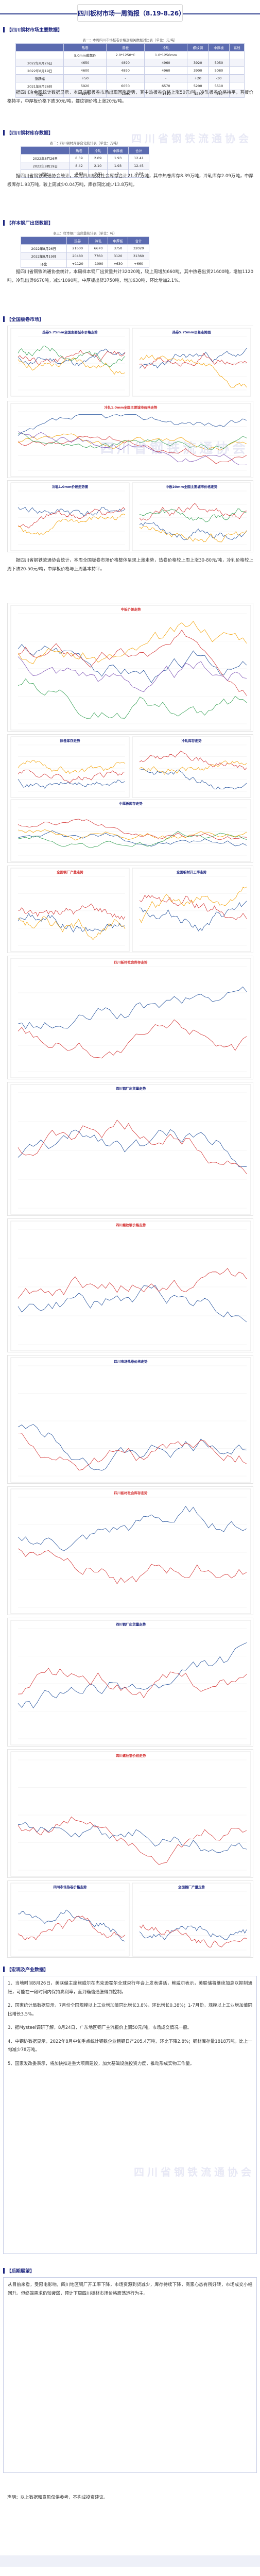 Image resolution: width=260 pixels, height=2576 pixels. I want to click on chart-title: 全国板材开工率走势, so click(191, 872).